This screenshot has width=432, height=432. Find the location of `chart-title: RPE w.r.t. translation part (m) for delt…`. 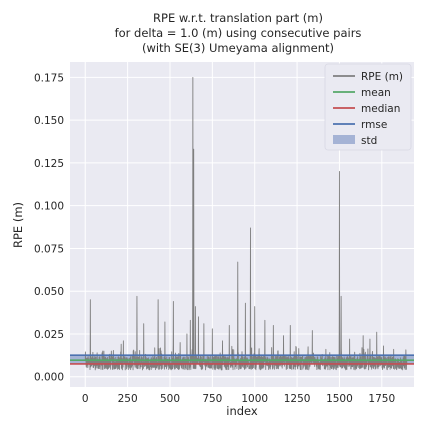

chart-title: RPE w.r.t. translation part (m) for delt… is located at coordinates (238, 33).